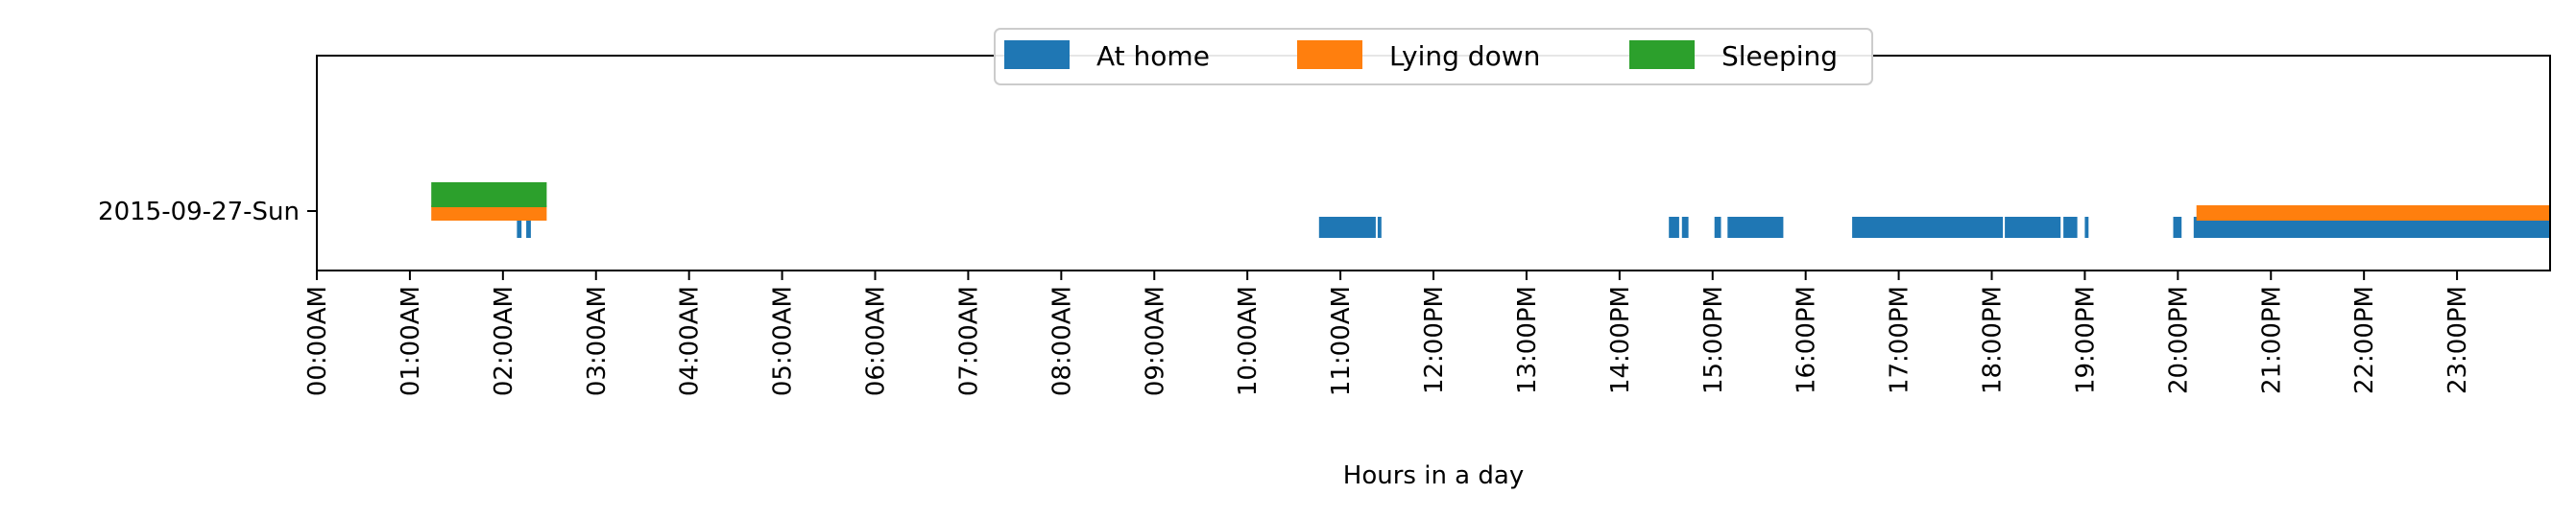 Image resolution: width=2576 pixels, height=518 pixels. I want to click on x-tick-label: 02:00AM, so click(504, 341).